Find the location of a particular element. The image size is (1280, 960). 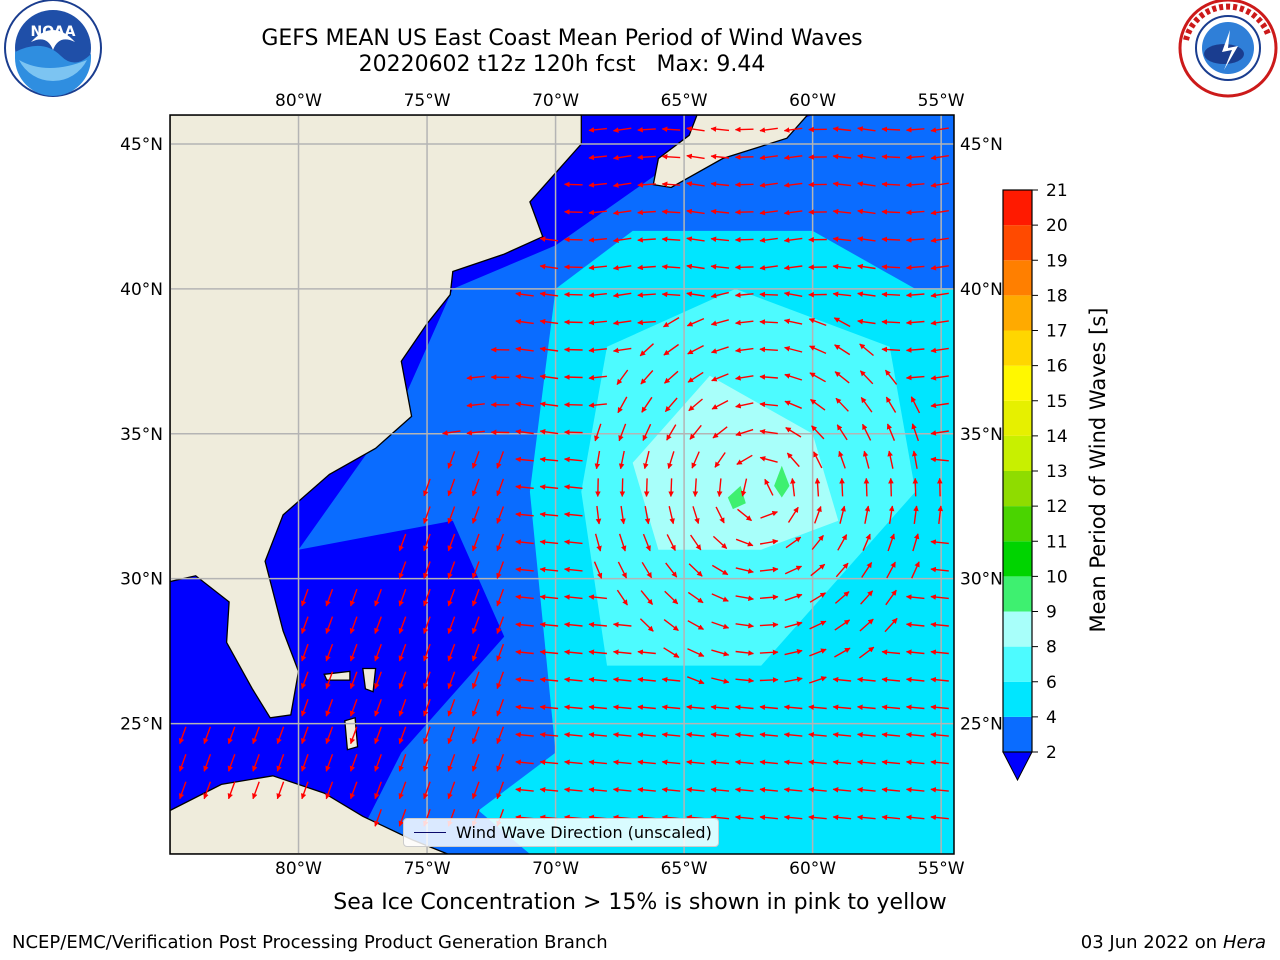

lat-tick-left: 45°N is located at coordinates (141, 145).